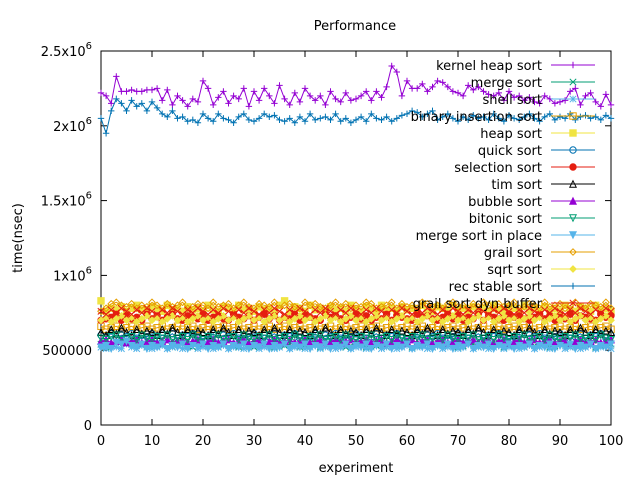  What do you see at coordinates (66, 200) in the screenshot?
I see `y-tick-label: 1.5x10⁶` at bounding box center [66, 200].